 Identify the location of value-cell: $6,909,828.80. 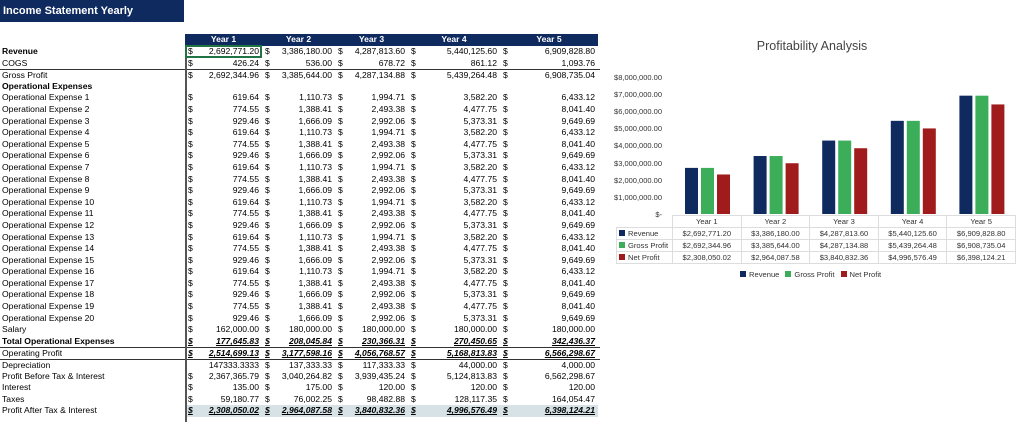
(549, 52).